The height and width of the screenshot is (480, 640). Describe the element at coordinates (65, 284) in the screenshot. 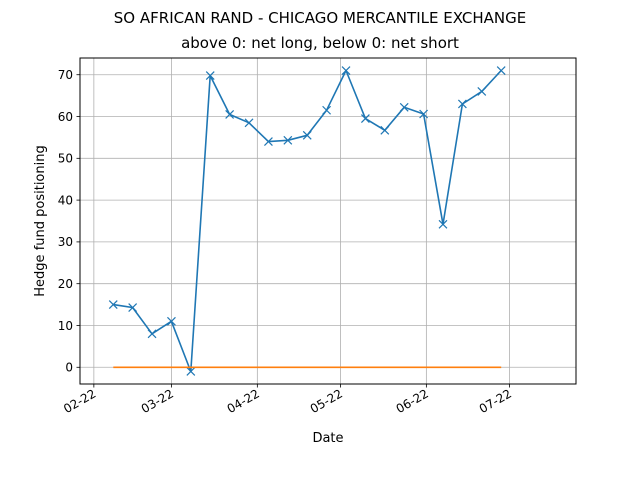

I see `y-tick-label: 20` at that location.